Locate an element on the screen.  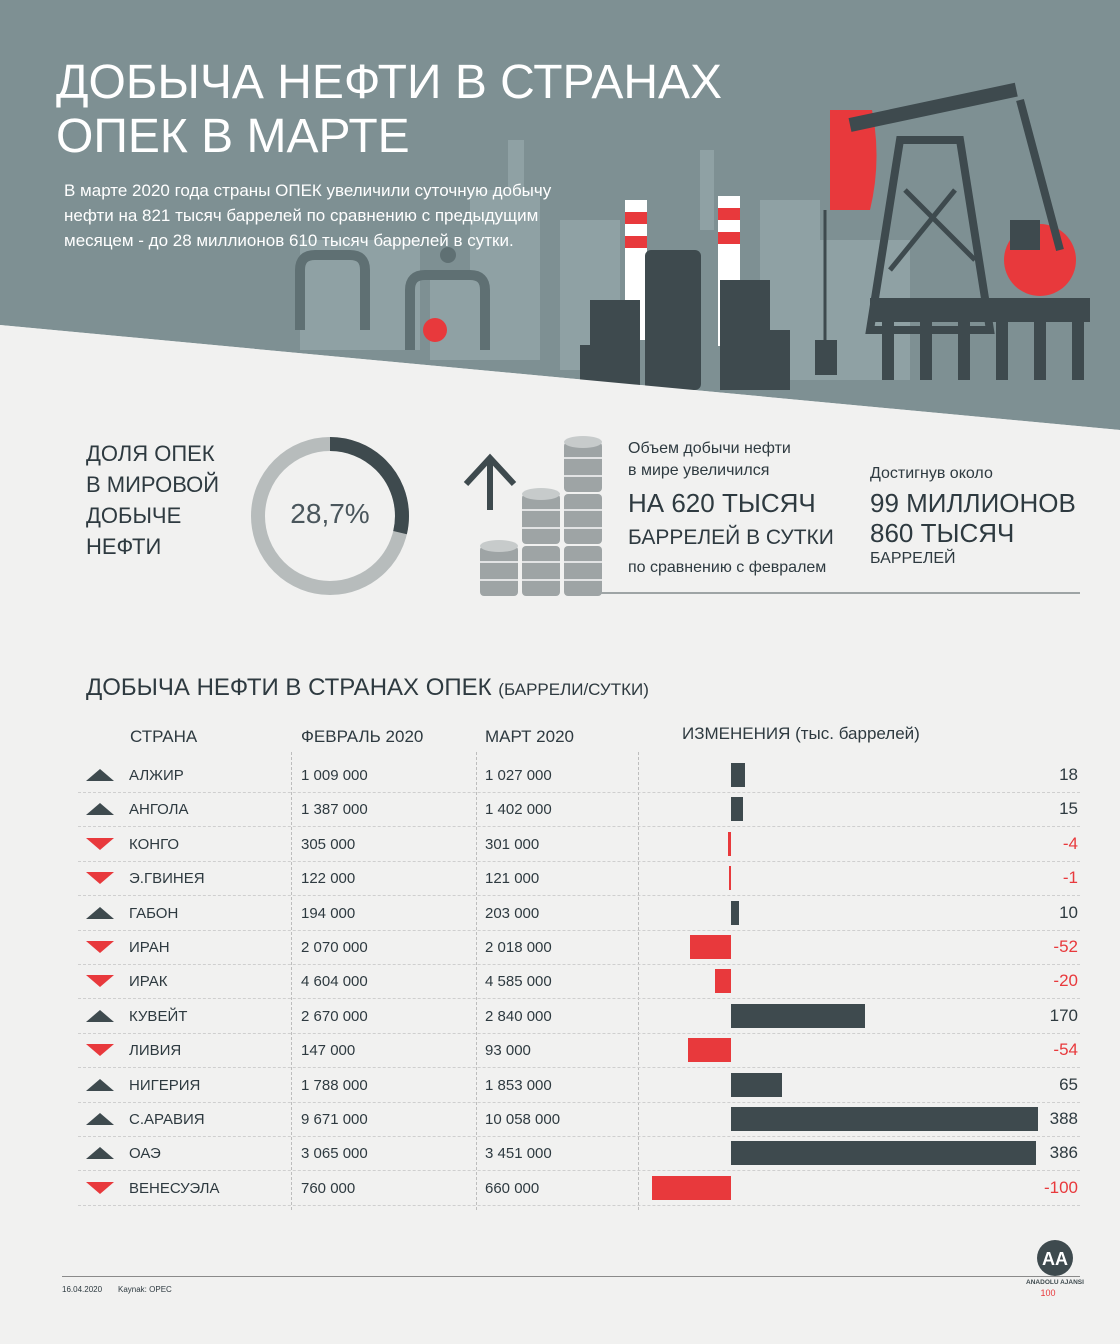
title-line-2: ОПЕК В МАРТЕ is located at coordinates (233, 136).